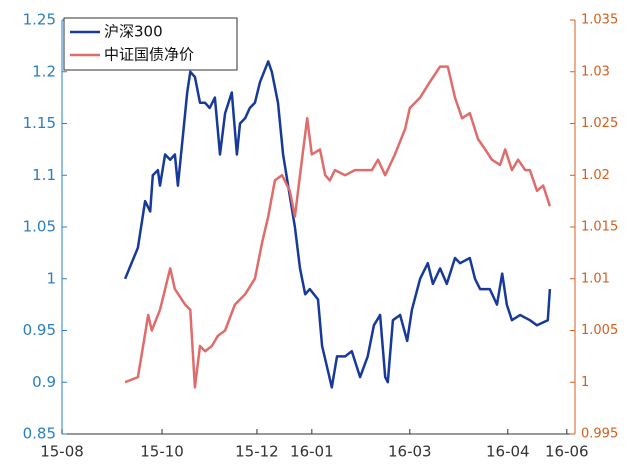  I want to click on legend-label: 中证国债净价, so click(149, 55).